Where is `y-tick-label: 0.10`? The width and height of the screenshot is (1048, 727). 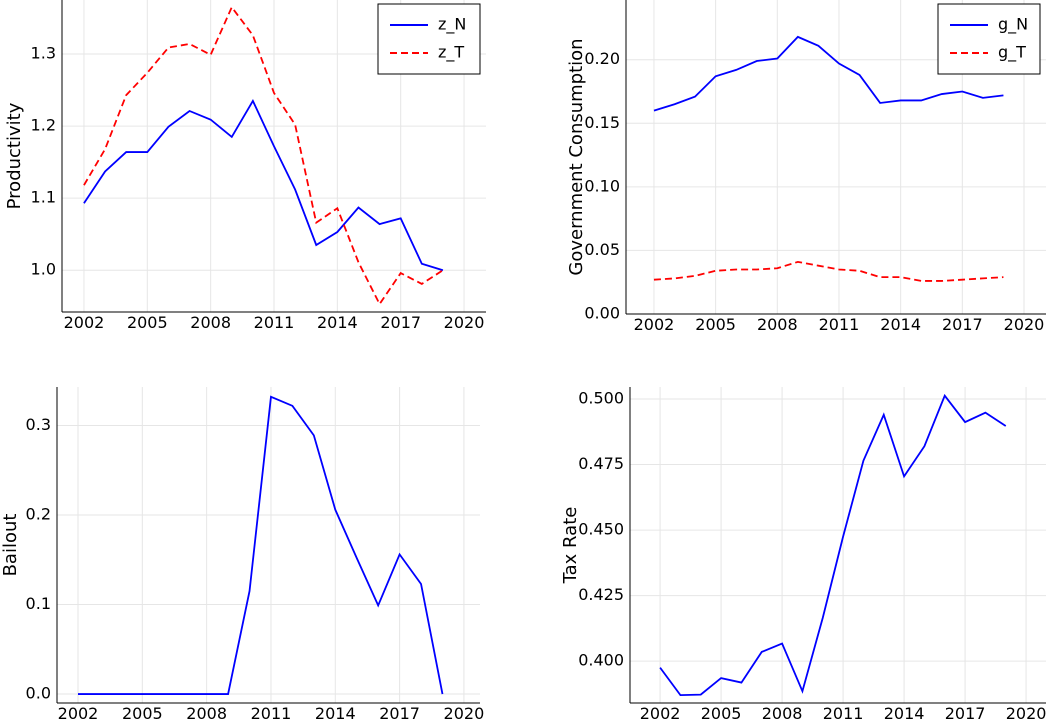
y-tick-label: 0.10 is located at coordinates (602, 185).